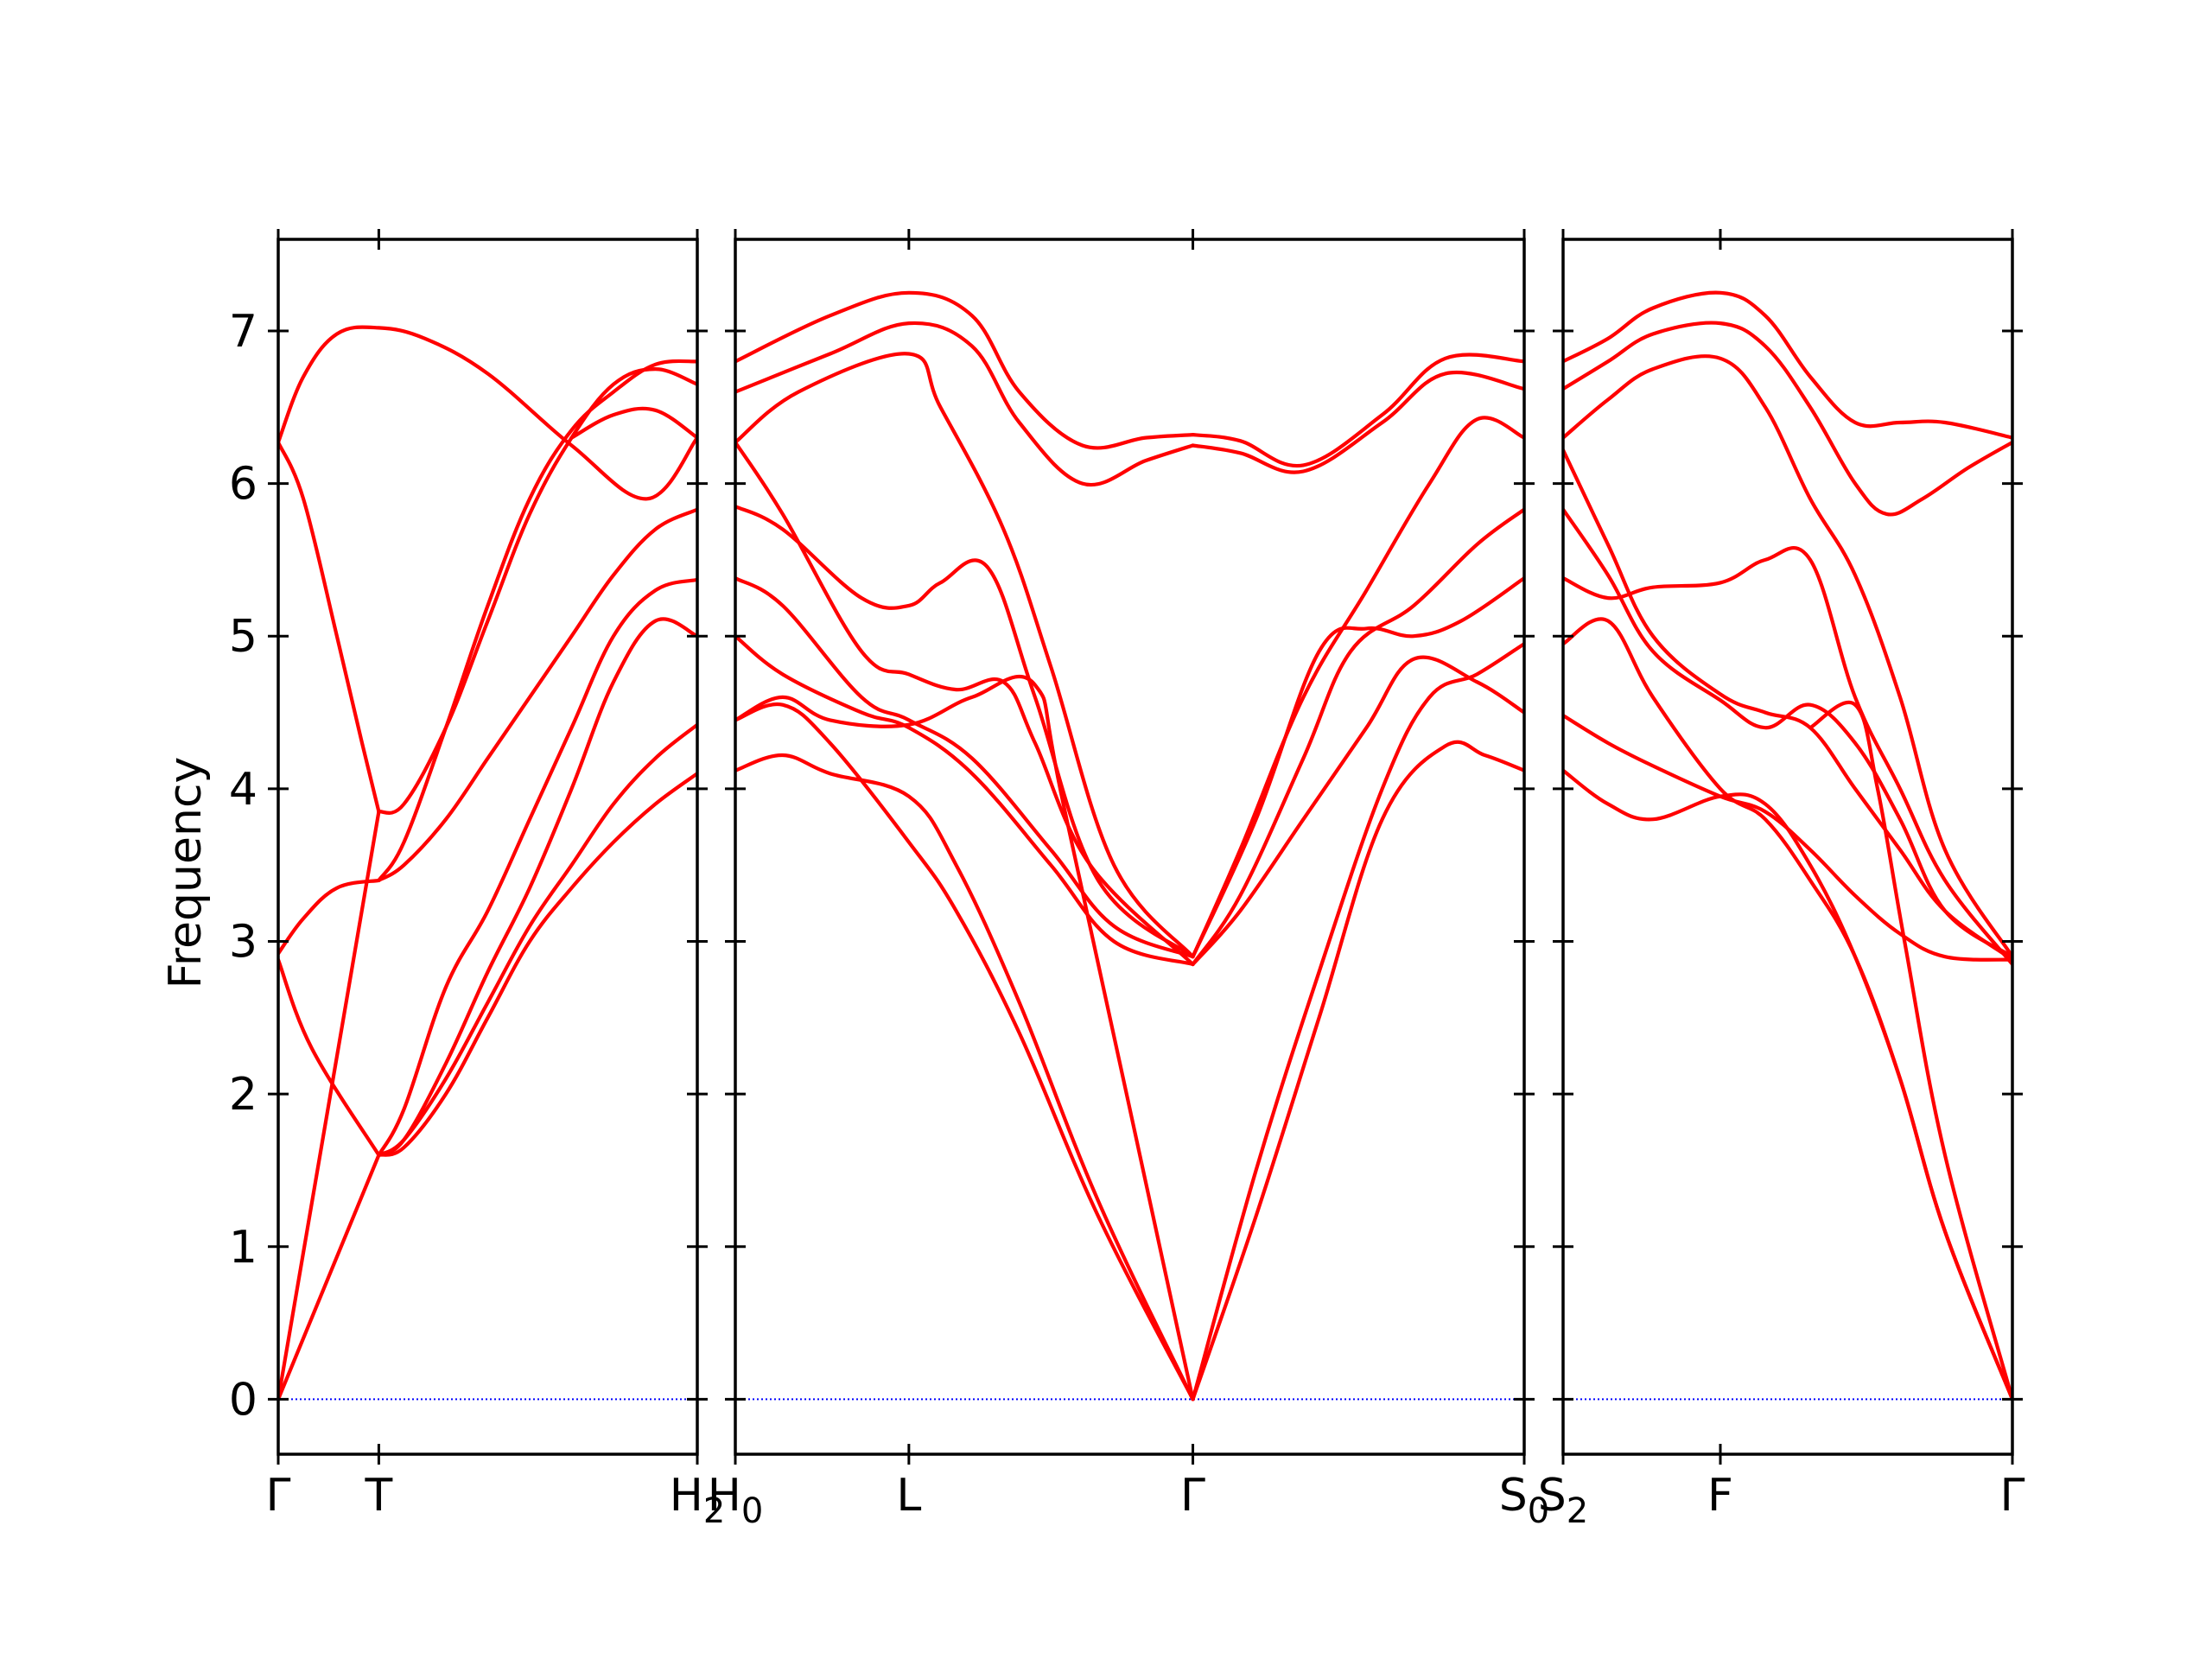  I want to click on x-tick-label: S0, so click(1524, 1500).